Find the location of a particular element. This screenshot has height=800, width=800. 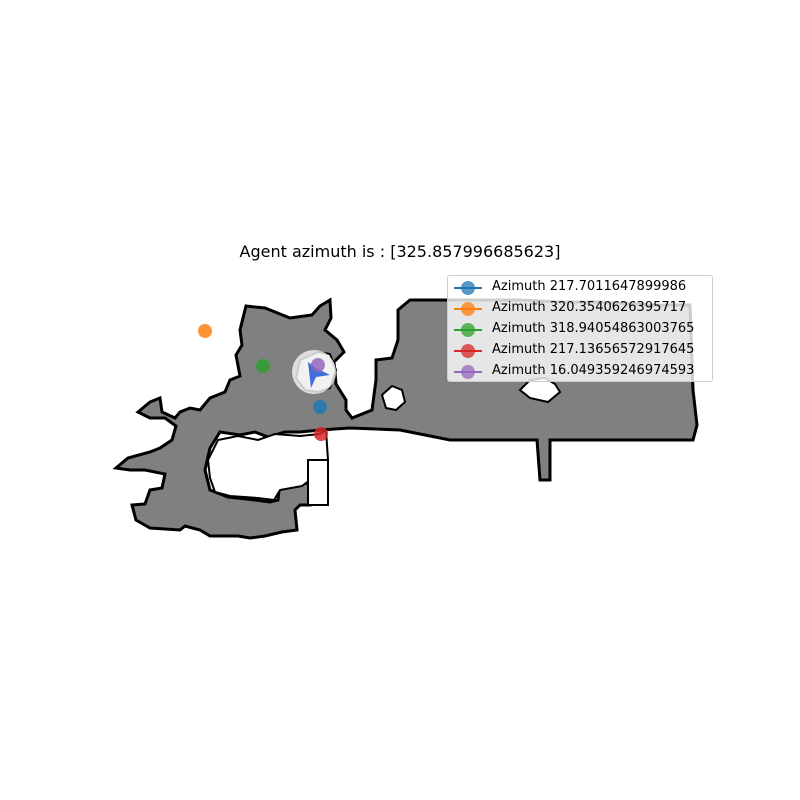

legend-item: Azimuth 16.049359246974593 is located at coordinates (580, 371).